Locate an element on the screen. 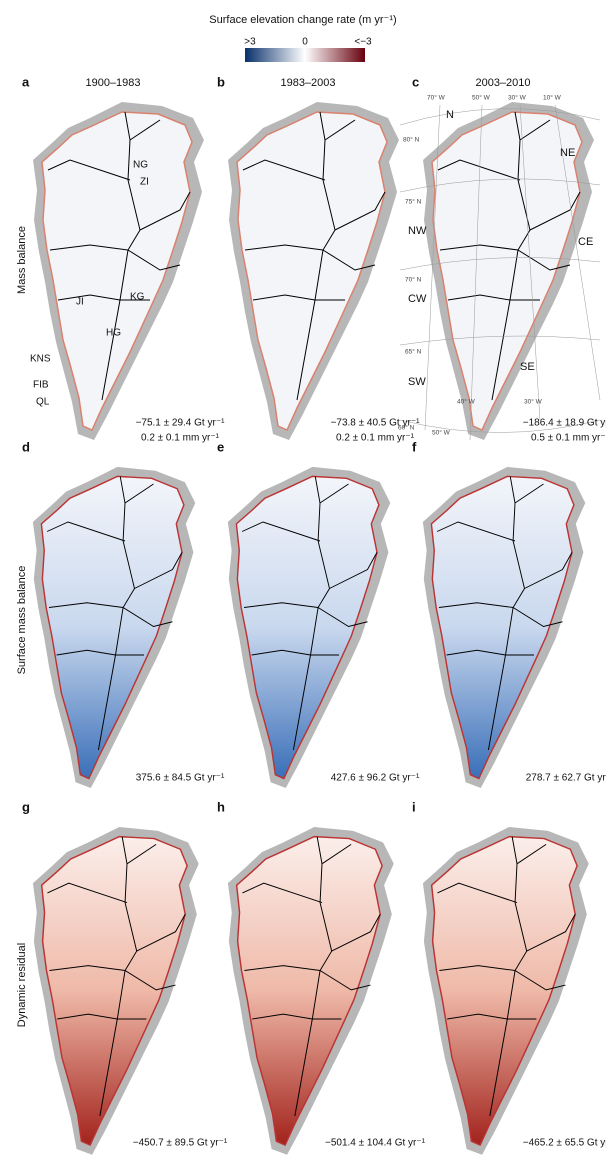  panel-letter: c is located at coordinates (415, 81).